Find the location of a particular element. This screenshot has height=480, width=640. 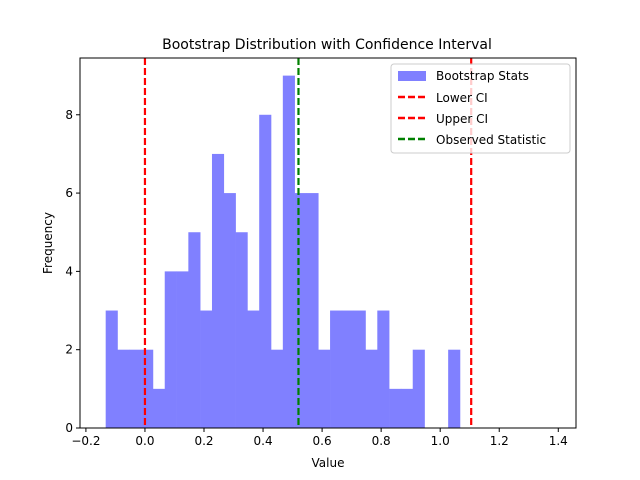

x-tick-label: 0.0 is located at coordinates (144, 441).